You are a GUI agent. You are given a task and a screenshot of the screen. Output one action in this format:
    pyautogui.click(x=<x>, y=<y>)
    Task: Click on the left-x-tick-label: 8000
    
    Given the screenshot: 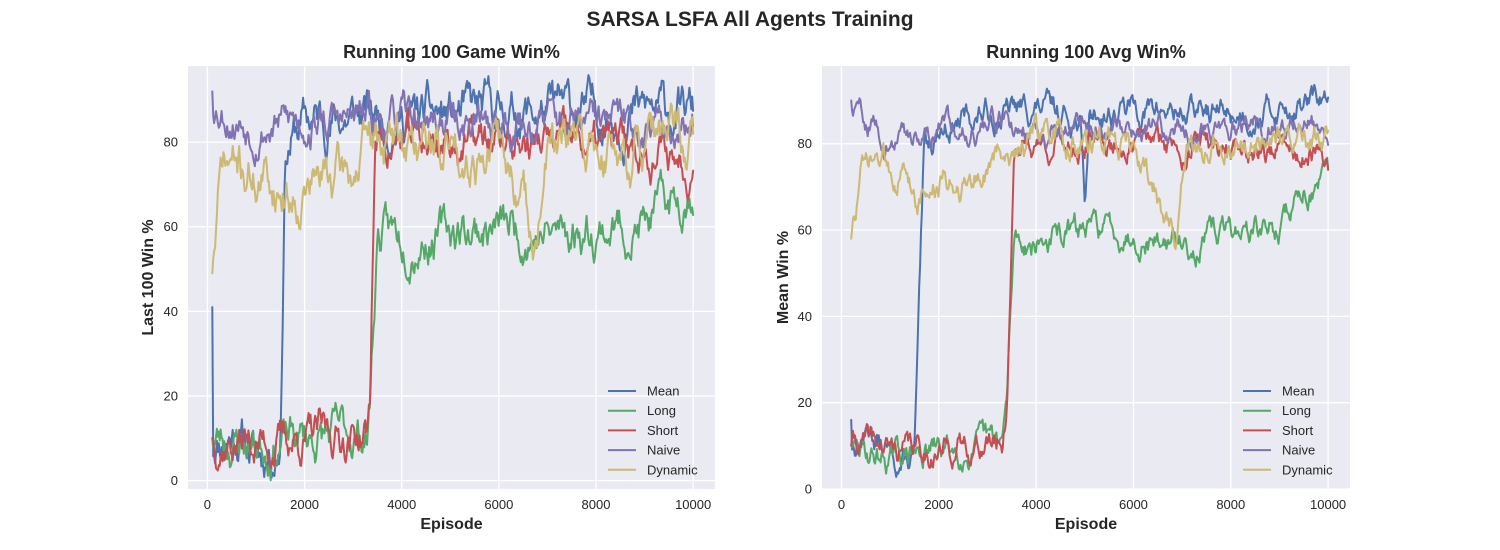 What is the action you would take?
    pyautogui.click(x=596, y=504)
    